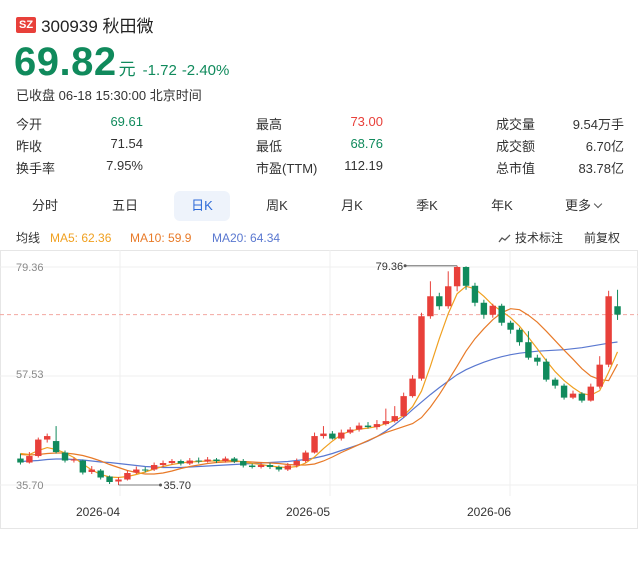 The height and width of the screenshot is (580, 638). I want to click on stat-label: 成交量, so click(516, 124).